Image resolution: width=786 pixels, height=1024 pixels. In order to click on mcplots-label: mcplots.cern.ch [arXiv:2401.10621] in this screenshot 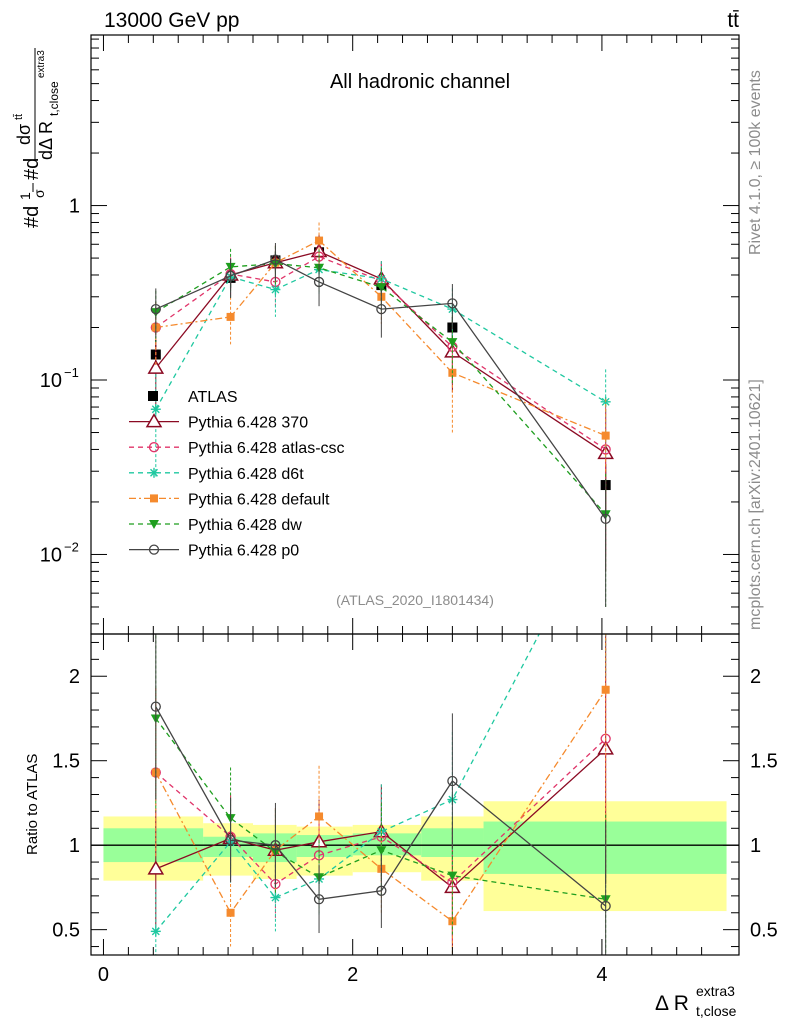, I will do `click(755, 504)`.